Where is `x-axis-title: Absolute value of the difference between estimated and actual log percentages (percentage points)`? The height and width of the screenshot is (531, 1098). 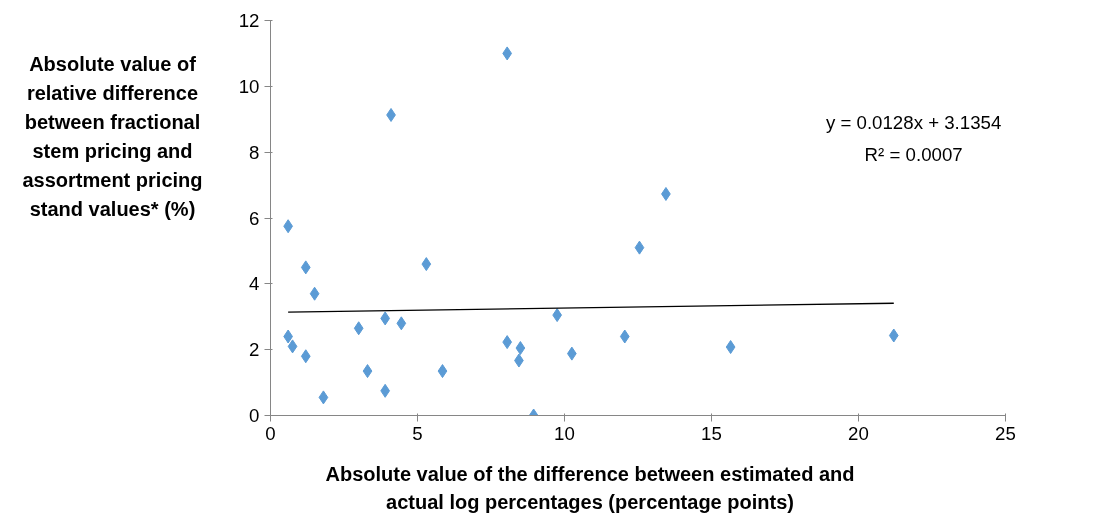
x-axis-title: Absolute value of the difference between estimated and actual log percentages (percentage points) is located at coordinates (590, 488).